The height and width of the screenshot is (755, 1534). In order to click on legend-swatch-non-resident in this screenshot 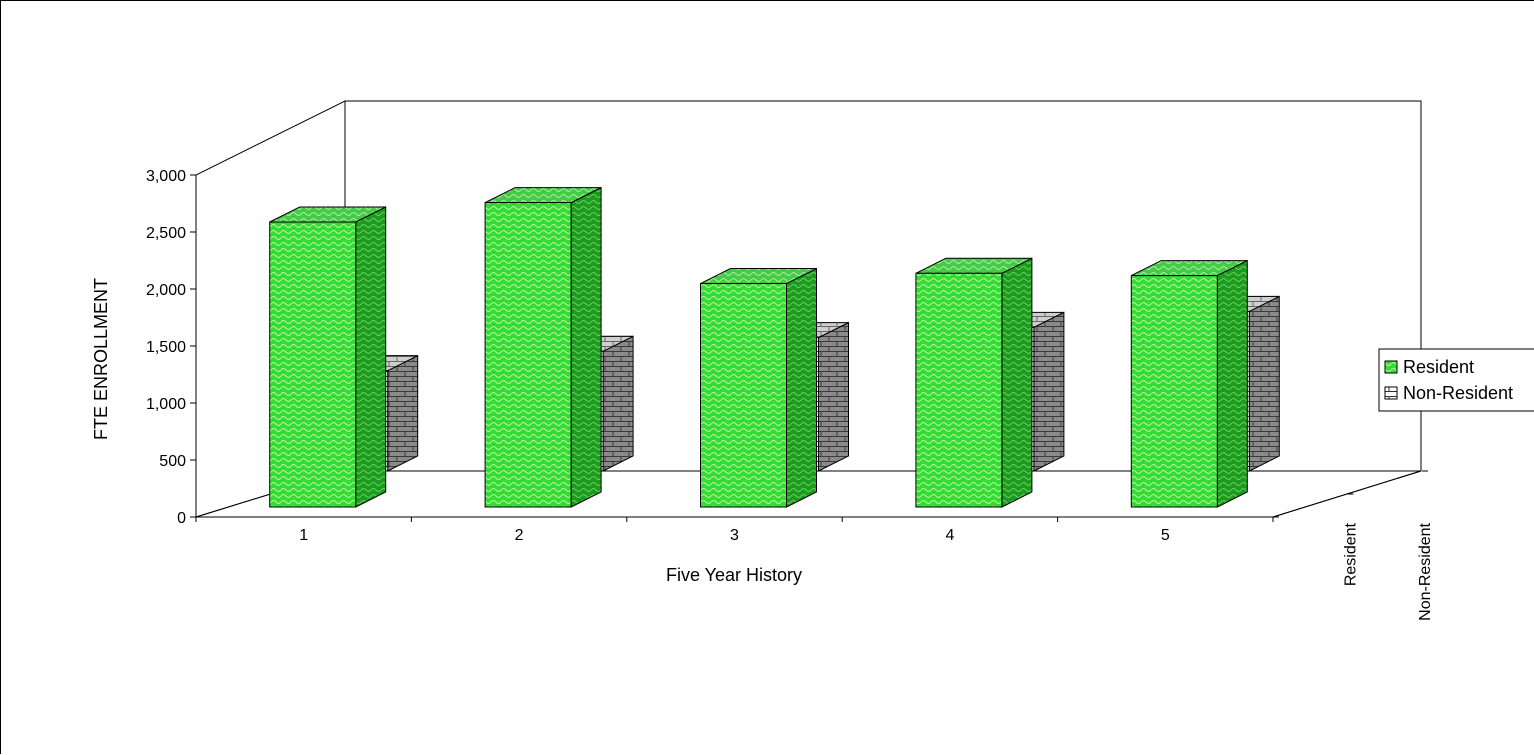, I will do `click(1391, 393)`.